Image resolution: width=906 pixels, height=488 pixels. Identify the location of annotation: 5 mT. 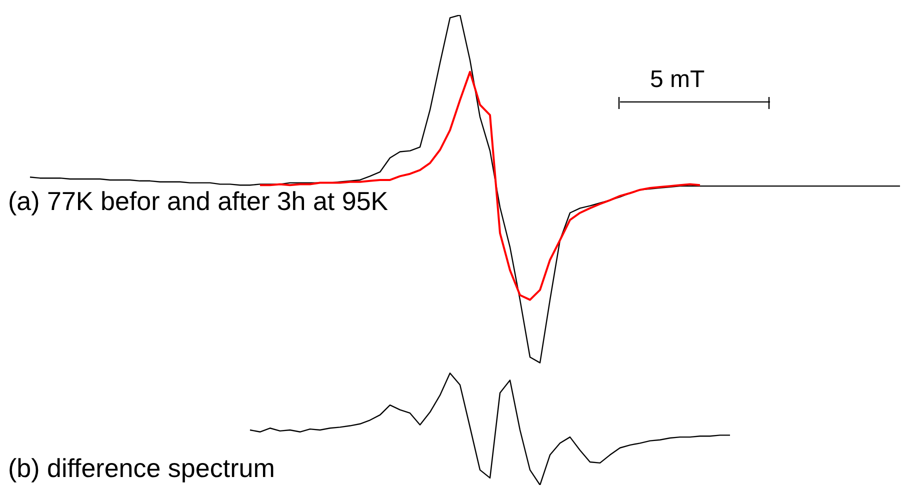
(677, 80).